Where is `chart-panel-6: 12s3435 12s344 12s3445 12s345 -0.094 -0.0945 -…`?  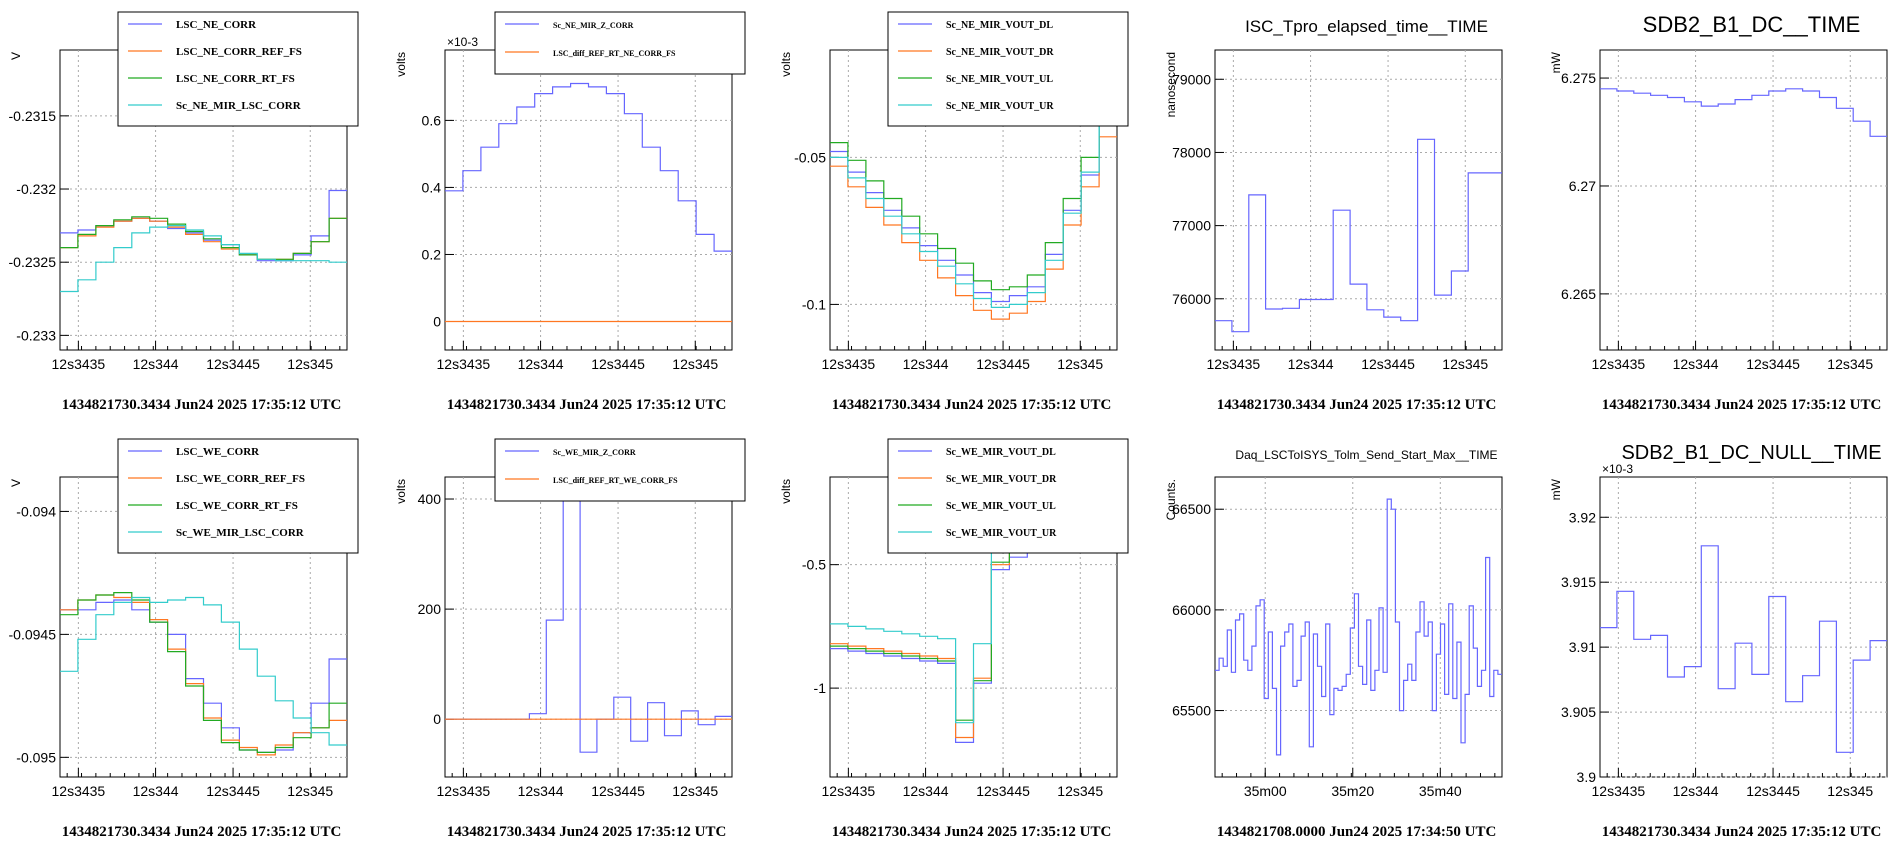 chart-panel-6: 12s3435 12s344 12s3445 12s345 -0.094 -0.0945 -… is located at coordinates (192, 640).